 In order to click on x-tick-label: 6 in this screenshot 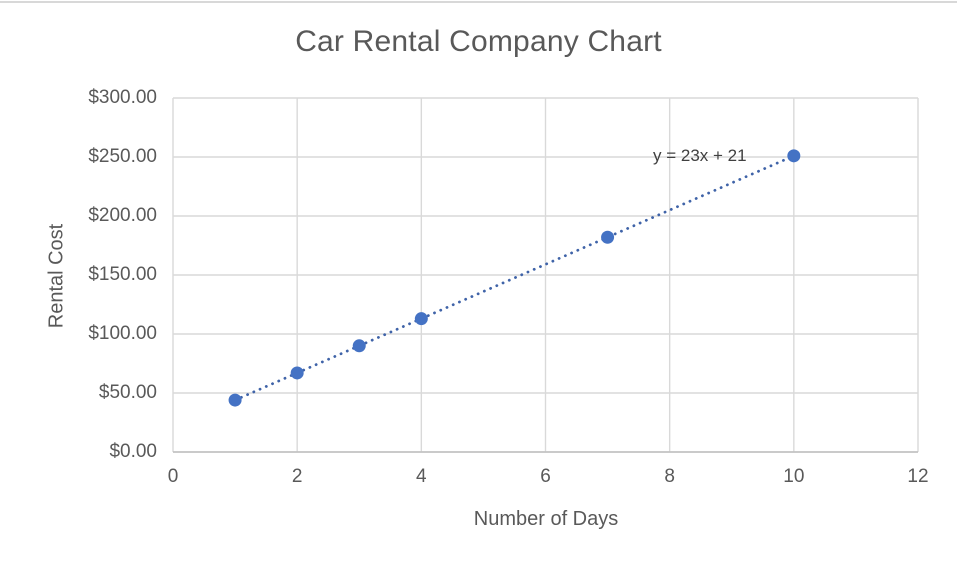, I will do `click(545, 476)`.